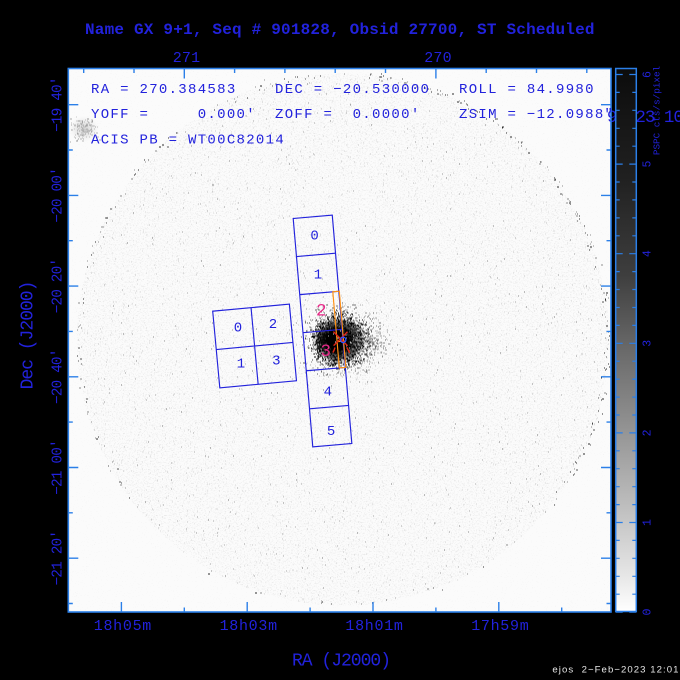 The height and width of the screenshot is (680, 680). What do you see at coordinates (29, 336) in the screenshot?
I see `svg-text: Dec (J2000)` at bounding box center [29, 336].